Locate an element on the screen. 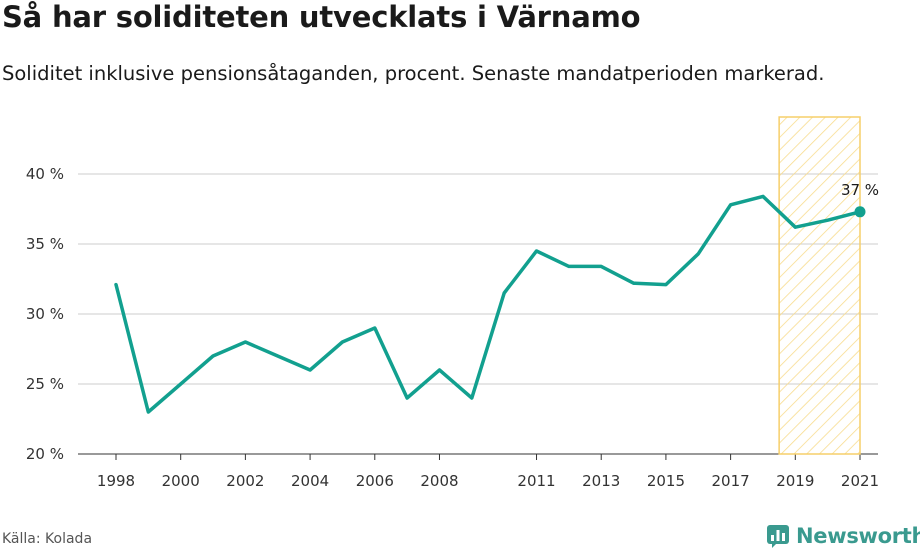 Image resolution: width=920 pixels, height=552 pixels. x-tick-label: 2011 is located at coordinates (536, 481).